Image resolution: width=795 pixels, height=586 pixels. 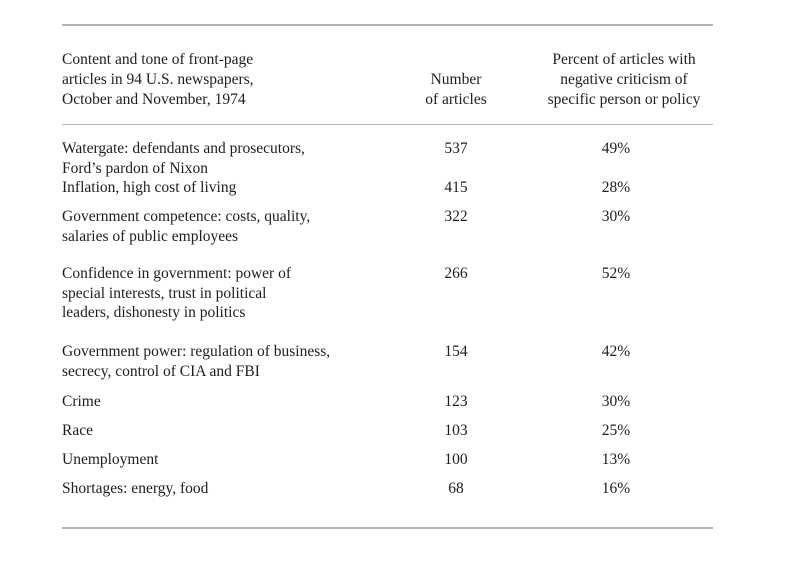 What do you see at coordinates (456, 148) in the screenshot?
I see `row-count: 537` at bounding box center [456, 148].